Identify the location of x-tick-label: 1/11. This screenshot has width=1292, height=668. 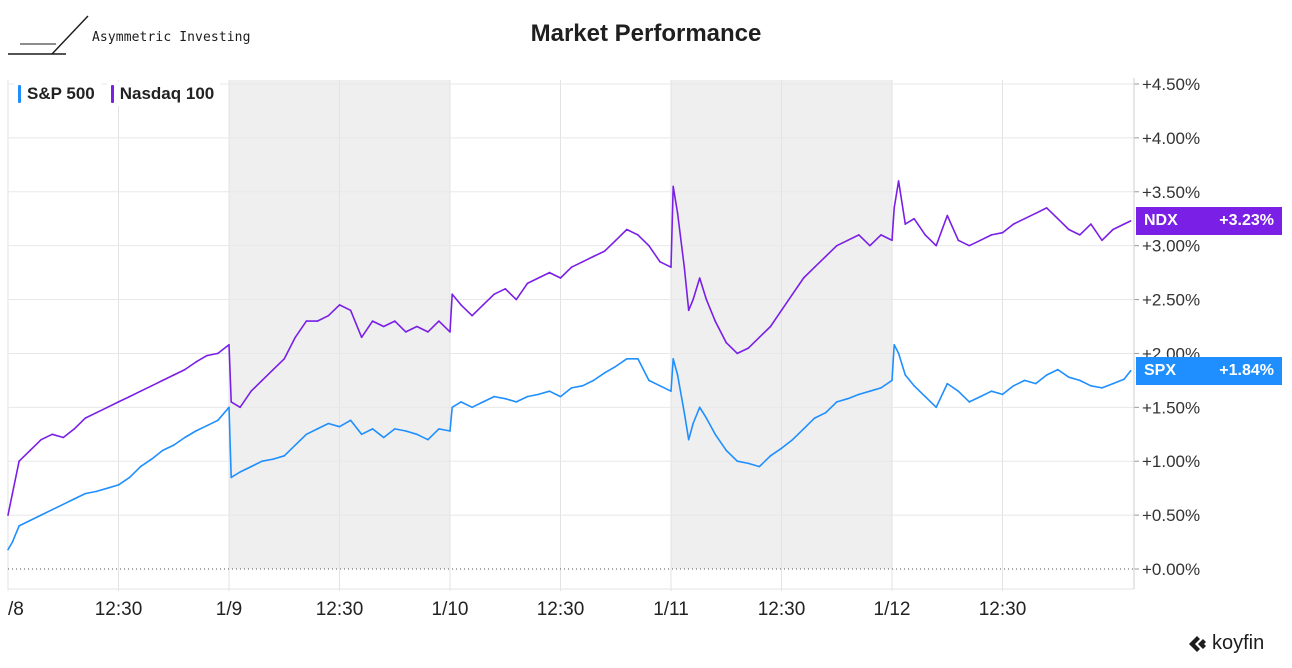
(671, 609).